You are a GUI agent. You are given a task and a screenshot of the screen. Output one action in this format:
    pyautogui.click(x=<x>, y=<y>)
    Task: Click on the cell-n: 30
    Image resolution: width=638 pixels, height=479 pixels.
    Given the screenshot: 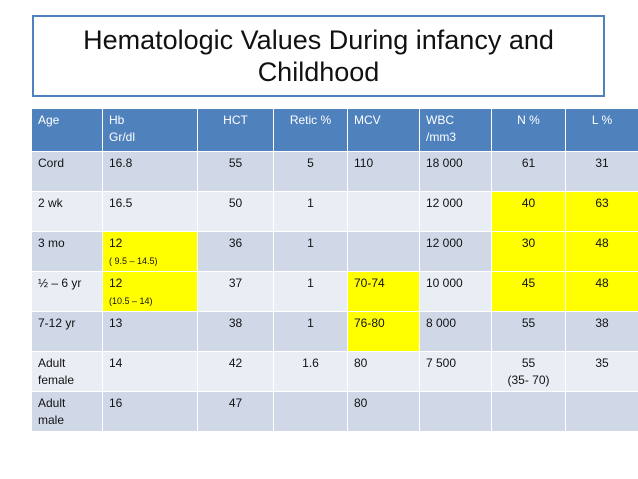 What is the action you would take?
    pyautogui.click(x=528, y=251)
    